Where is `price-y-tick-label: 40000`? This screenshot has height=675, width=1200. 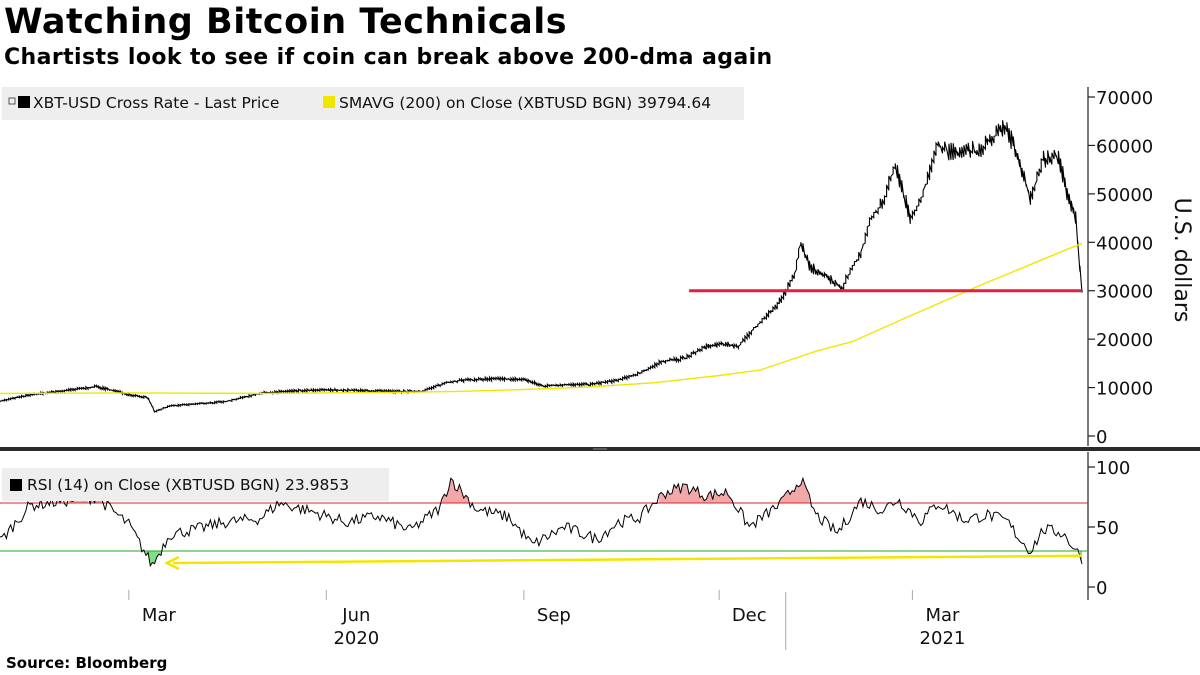 price-y-tick-label: 40000 is located at coordinates (1124, 243).